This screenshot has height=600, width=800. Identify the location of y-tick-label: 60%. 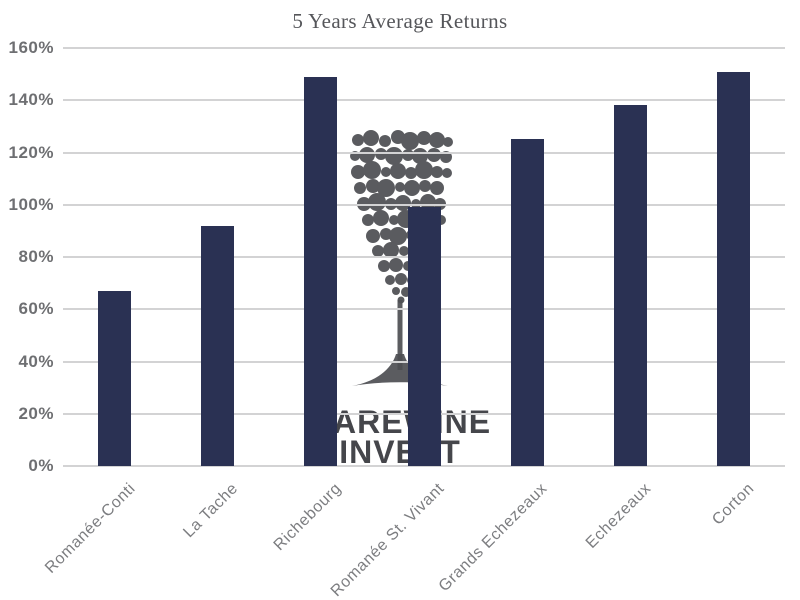
(36, 309).